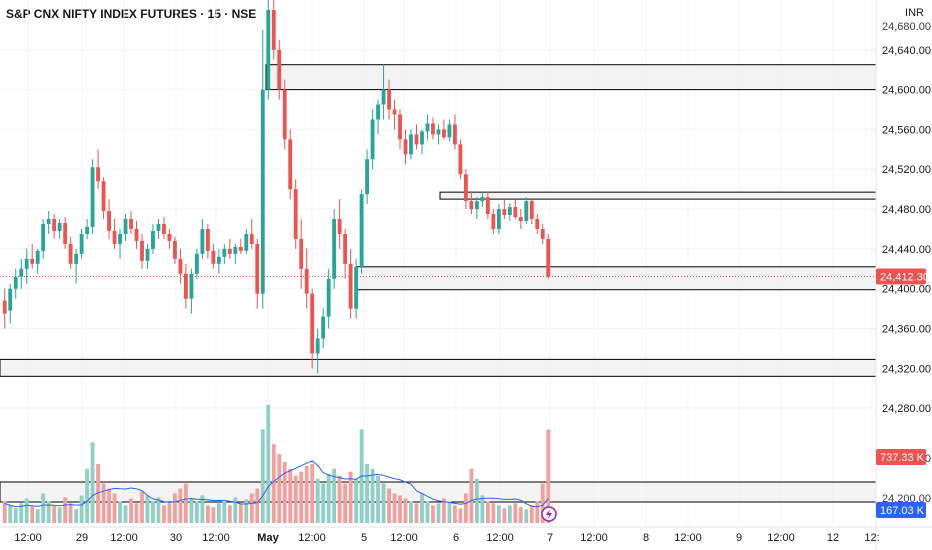  Describe the element at coordinates (906, 51) in the screenshot. I see `y-tick-label: 24,640.00` at that location.